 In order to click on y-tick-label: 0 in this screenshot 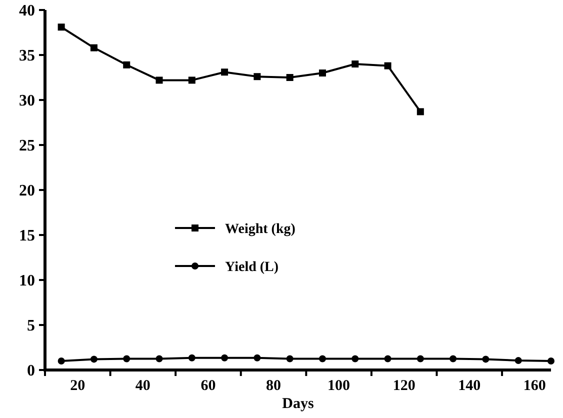, I will do `click(31, 371)`.